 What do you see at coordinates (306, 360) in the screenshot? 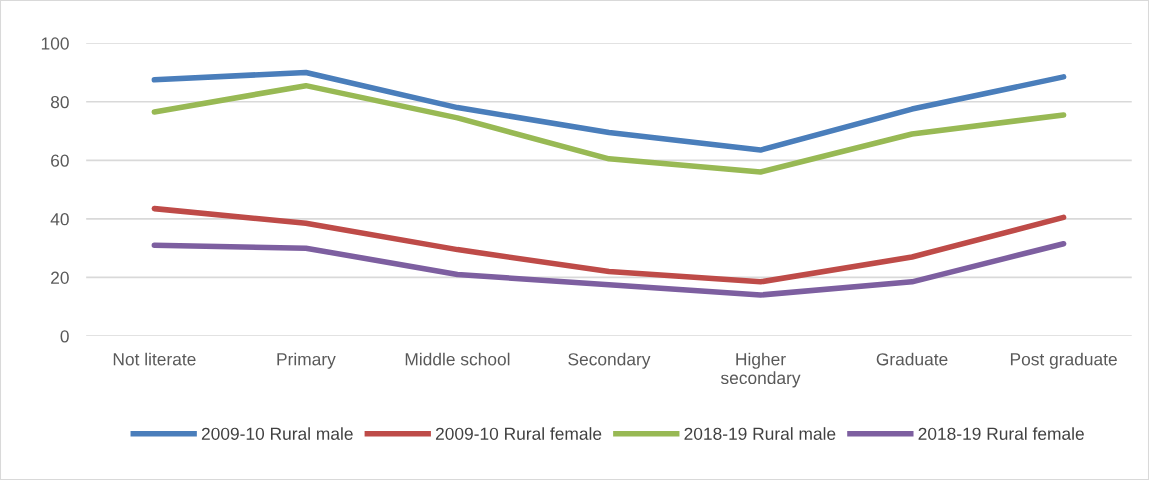
I see `x-tick-label: Primary` at bounding box center [306, 360].